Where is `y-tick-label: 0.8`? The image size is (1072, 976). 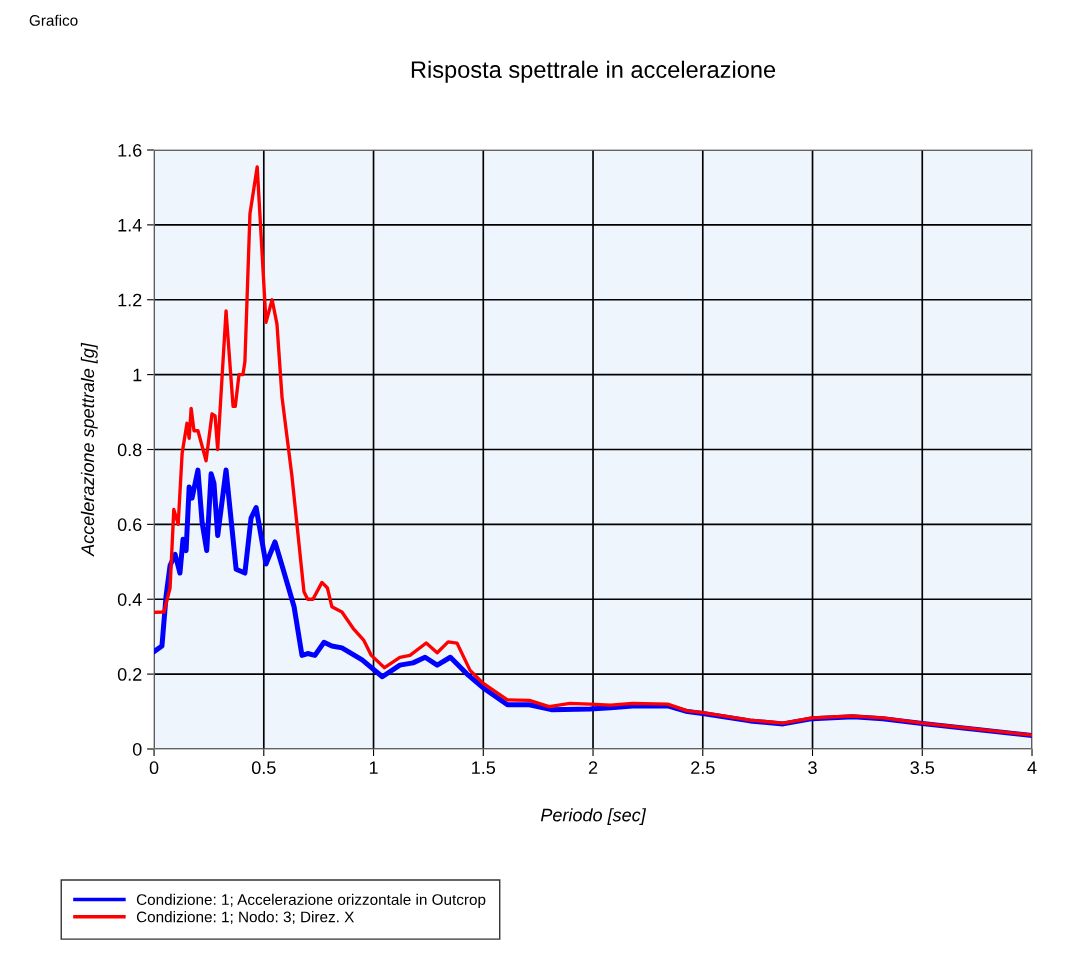
y-tick-label: 0.8 is located at coordinates (129, 450).